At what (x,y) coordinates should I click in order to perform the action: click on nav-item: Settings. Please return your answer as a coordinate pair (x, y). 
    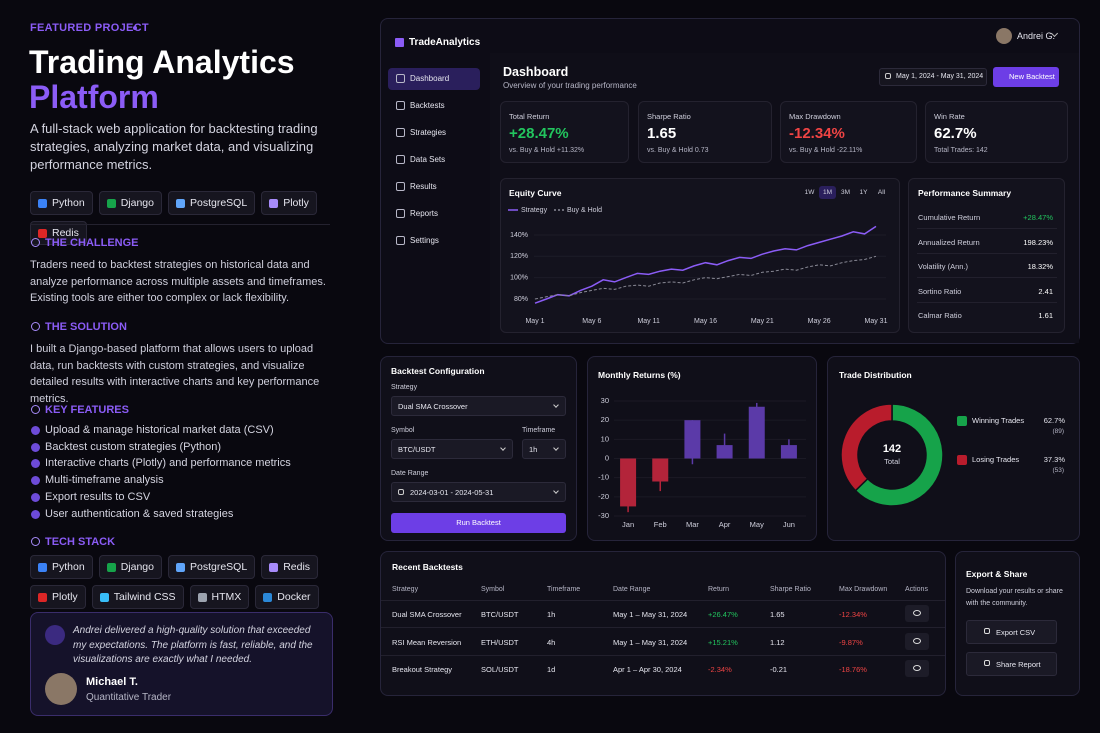
    Looking at the image, I should click on (434, 241).